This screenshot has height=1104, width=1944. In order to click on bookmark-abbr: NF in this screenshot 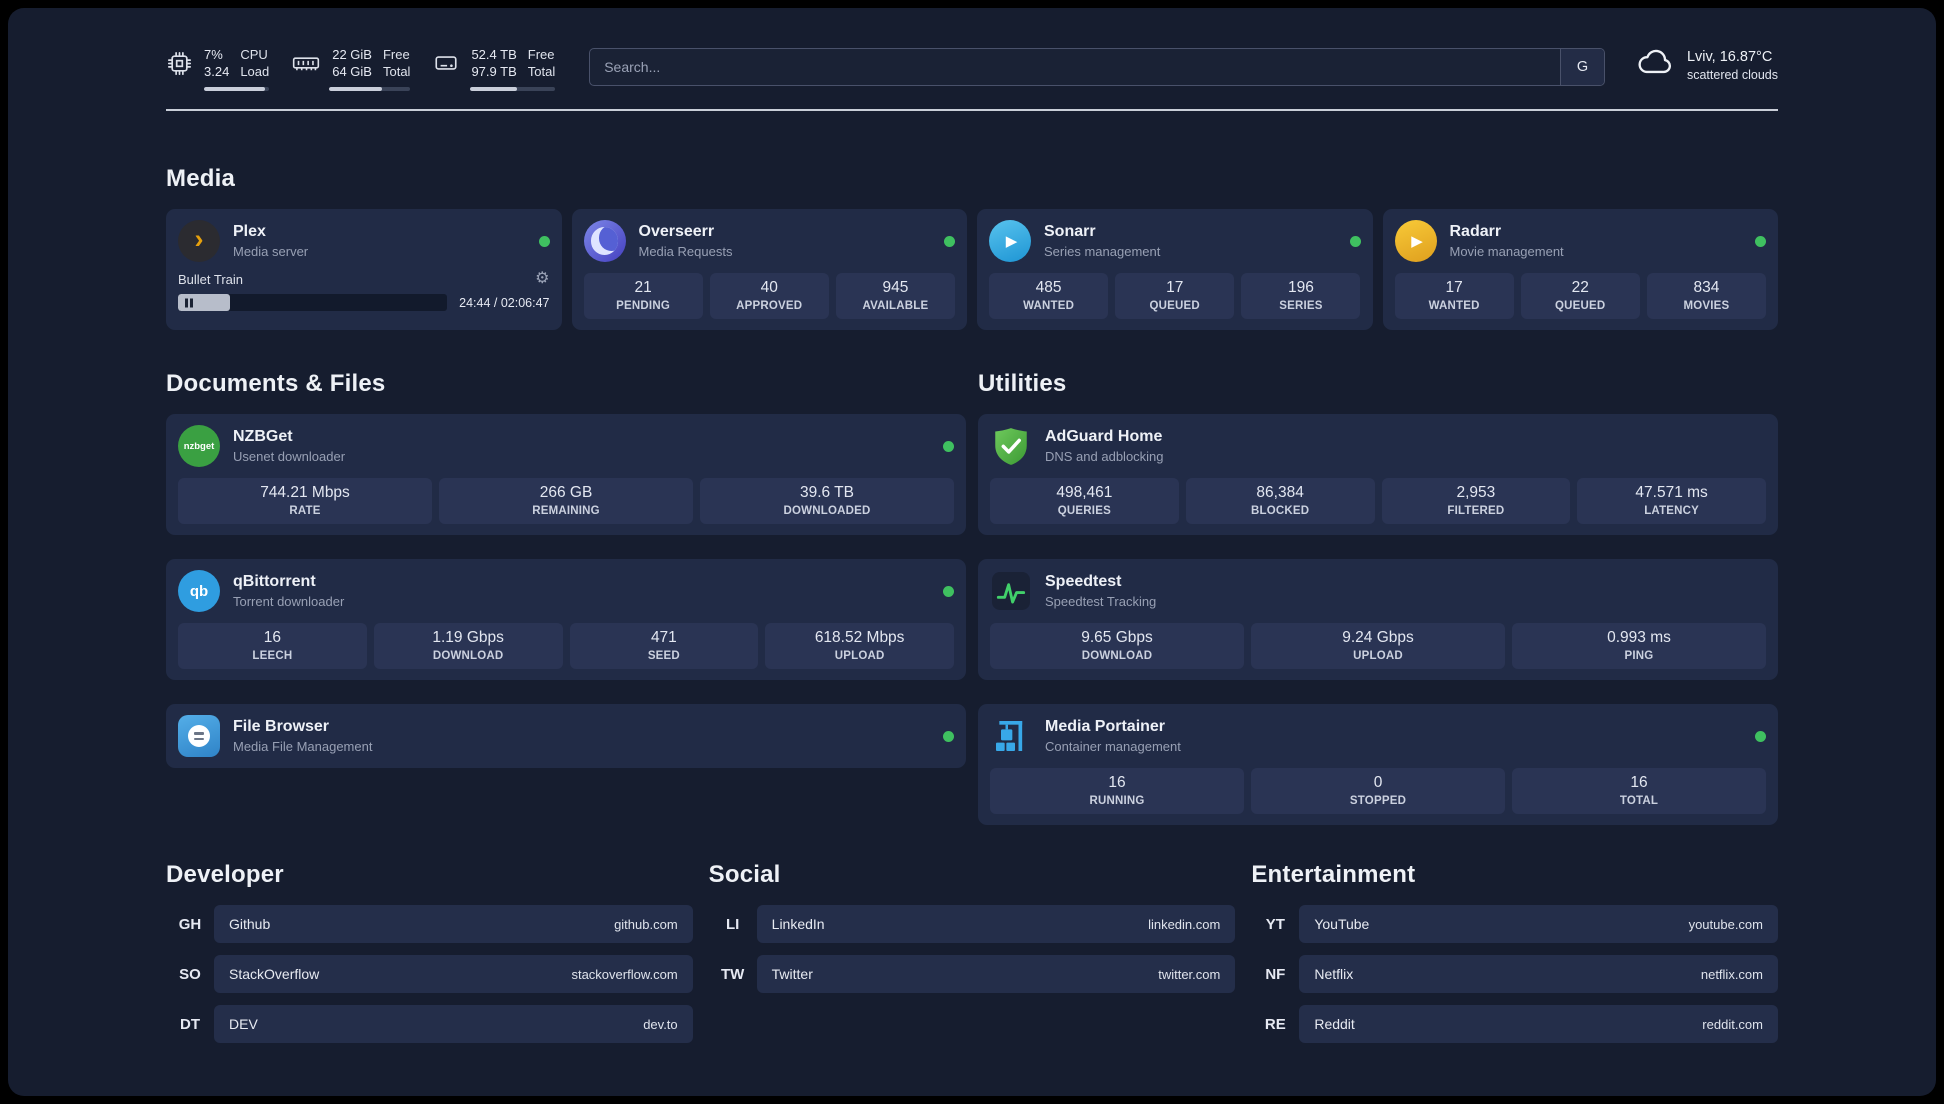, I will do `click(1275, 974)`.